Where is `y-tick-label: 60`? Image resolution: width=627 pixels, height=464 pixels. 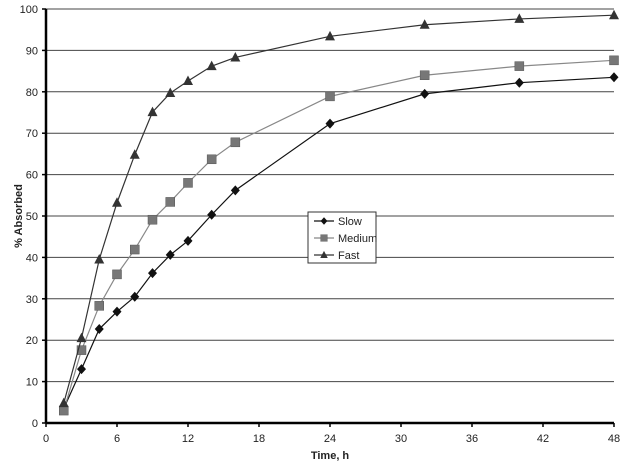 y-tick-label: 60 is located at coordinates (32, 176).